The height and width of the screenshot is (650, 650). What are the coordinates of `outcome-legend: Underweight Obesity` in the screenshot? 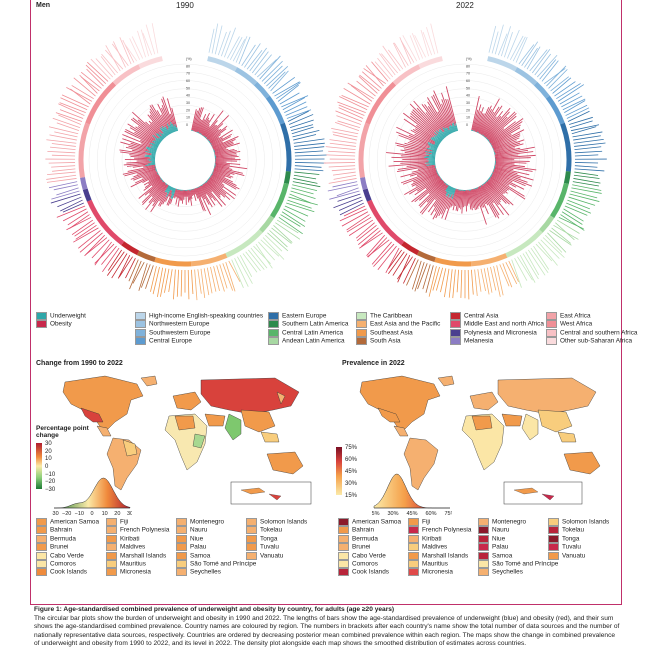 It's located at (61, 320).